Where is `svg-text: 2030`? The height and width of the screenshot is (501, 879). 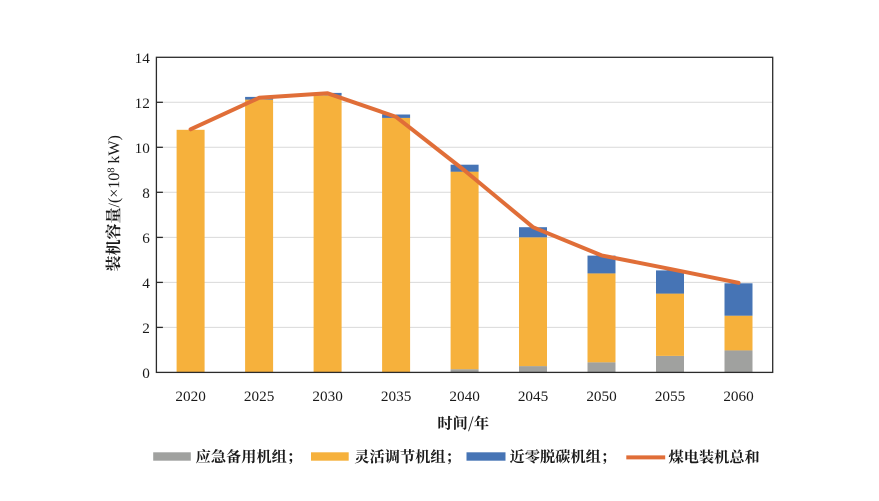 svg-text: 2030 is located at coordinates (327, 396).